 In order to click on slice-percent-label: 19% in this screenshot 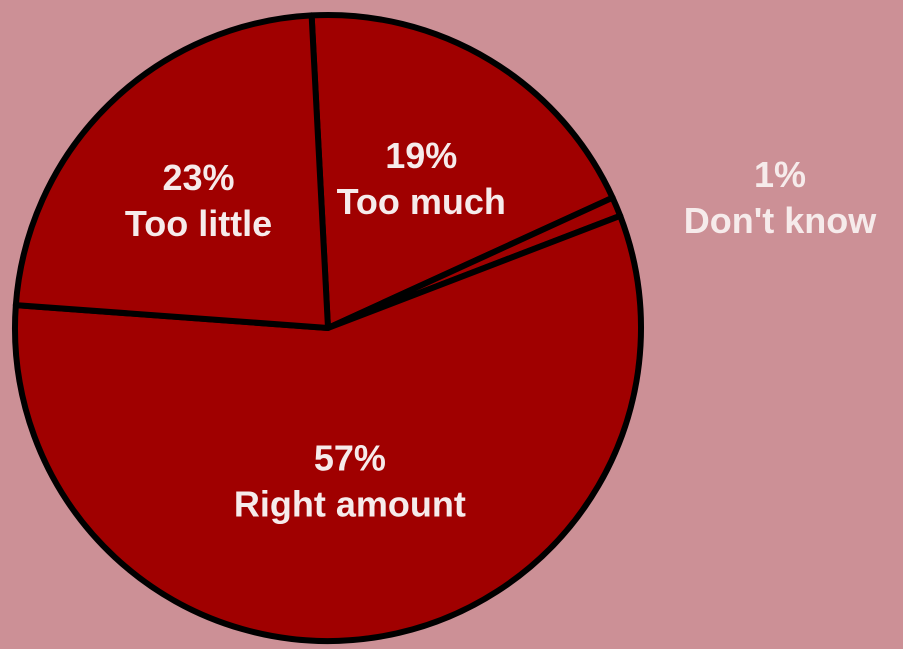, I will do `click(421, 155)`.